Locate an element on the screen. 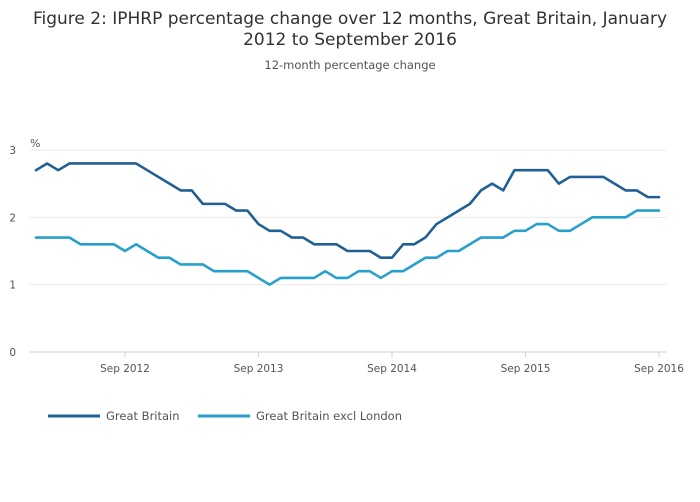 This screenshot has height=502, width=700. y-tick-label: 3 is located at coordinates (12, 151).